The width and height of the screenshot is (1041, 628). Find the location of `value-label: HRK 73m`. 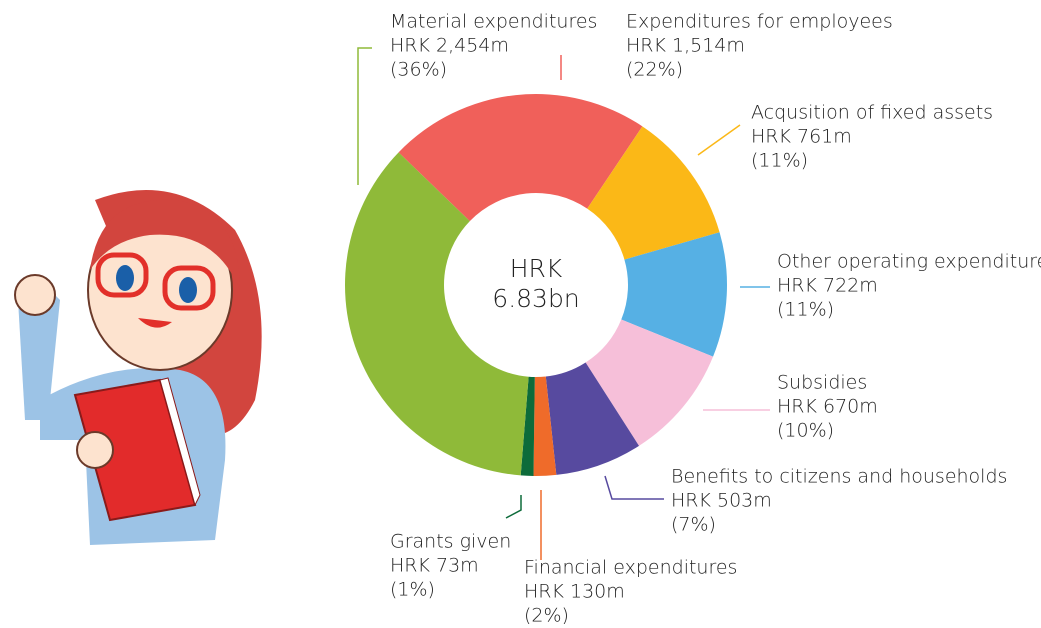

value-label: HRK 73m is located at coordinates (434, 566).